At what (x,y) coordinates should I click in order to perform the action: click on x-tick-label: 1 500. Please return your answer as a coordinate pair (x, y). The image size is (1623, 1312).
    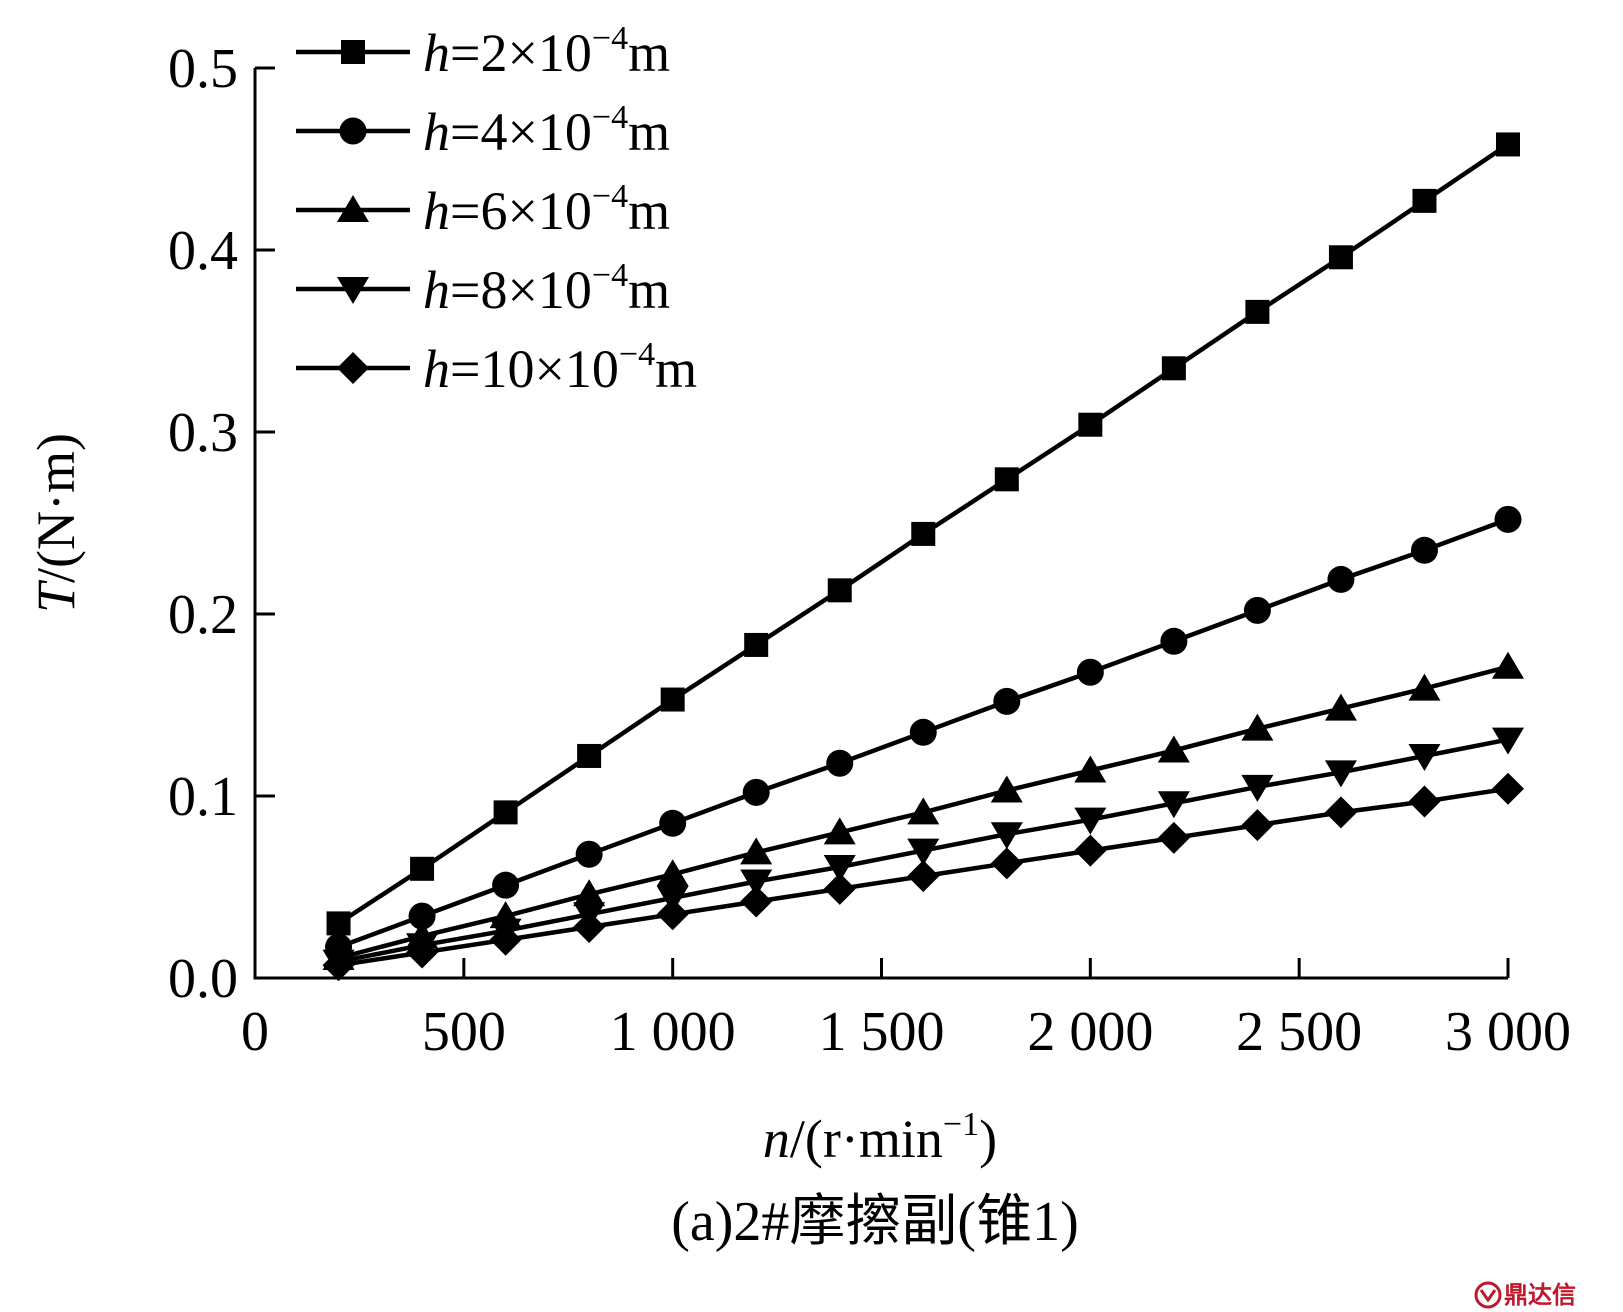
    Looking at the image, I should click on (882, 1032).